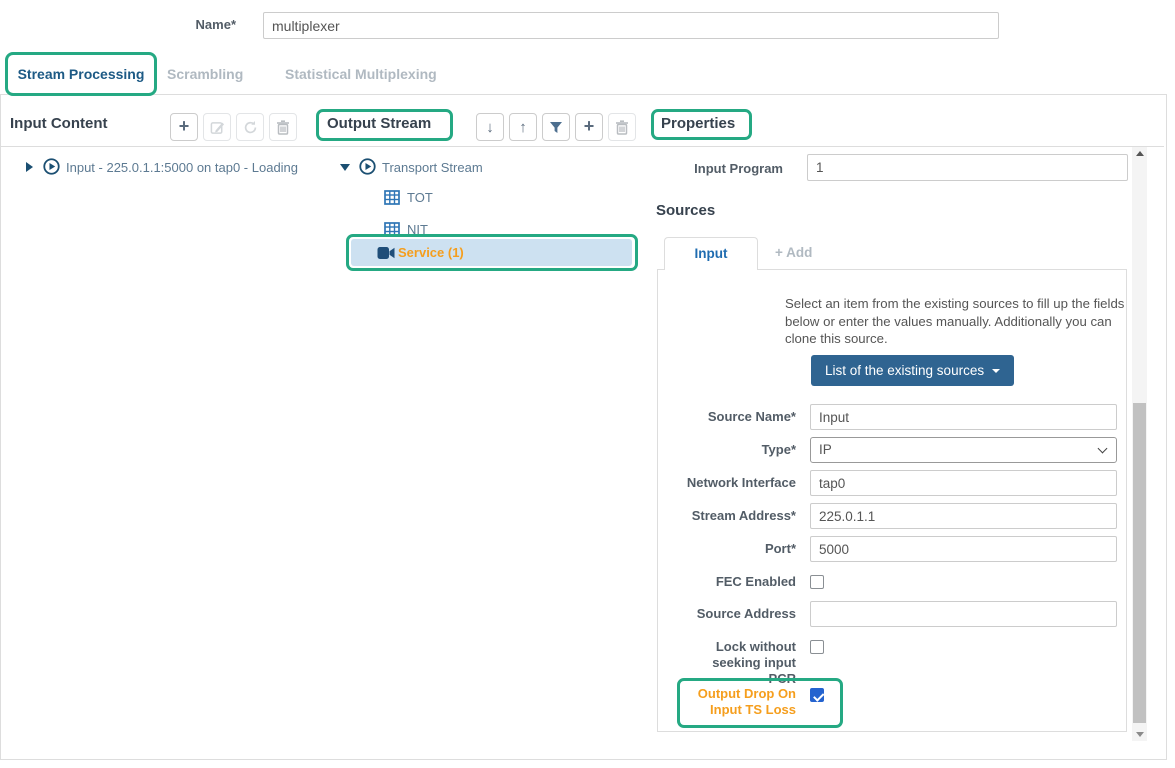  I want to click on type-row: Type* IP, so click(892, 451).